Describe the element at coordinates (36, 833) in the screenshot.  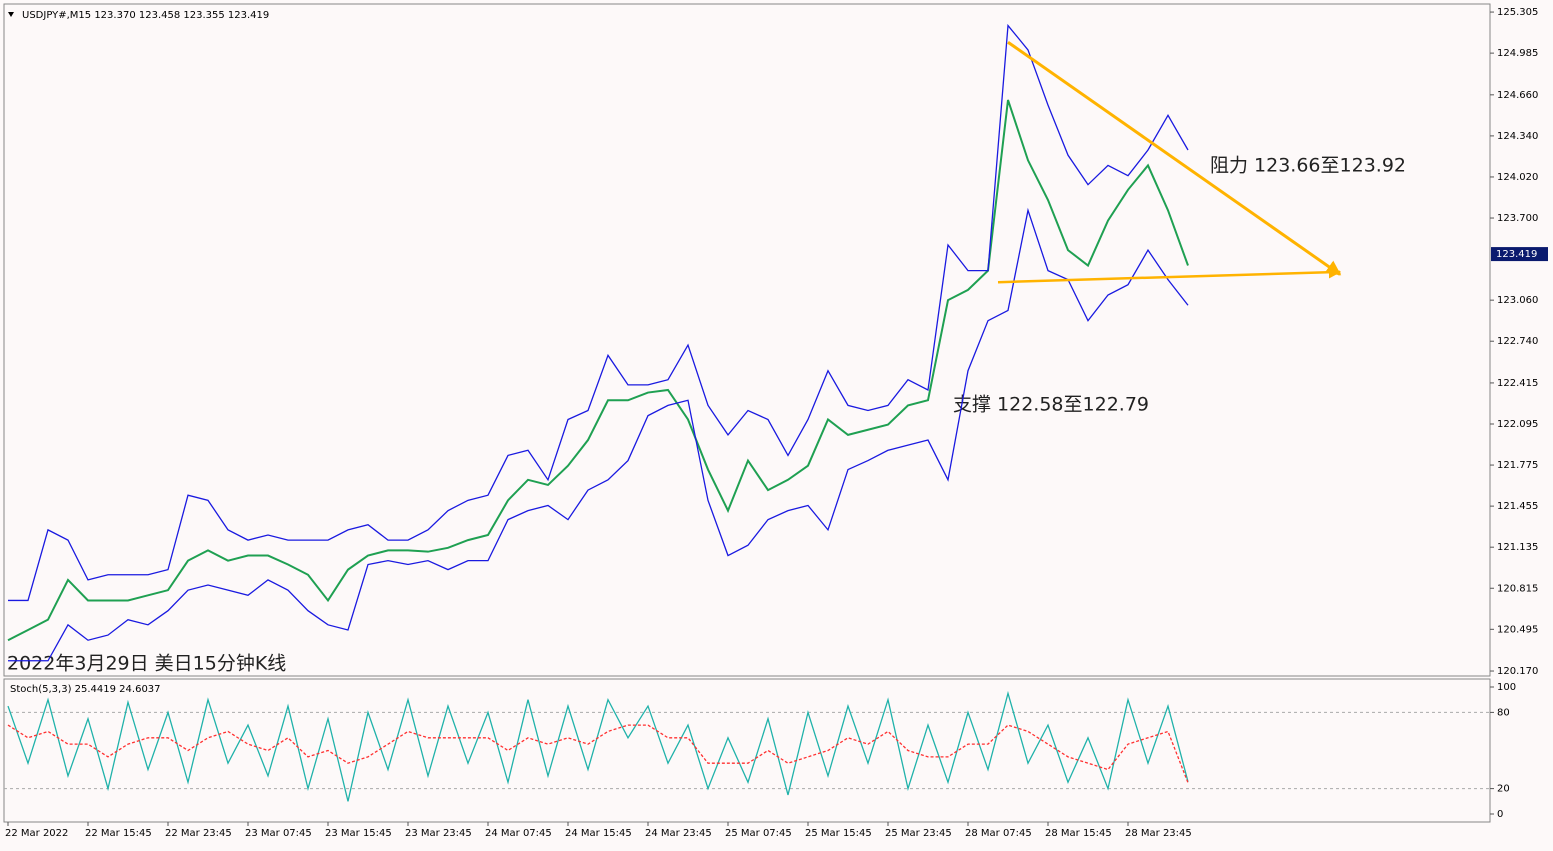
I see `x-tick-label: 22 Mar 2022` at that location.